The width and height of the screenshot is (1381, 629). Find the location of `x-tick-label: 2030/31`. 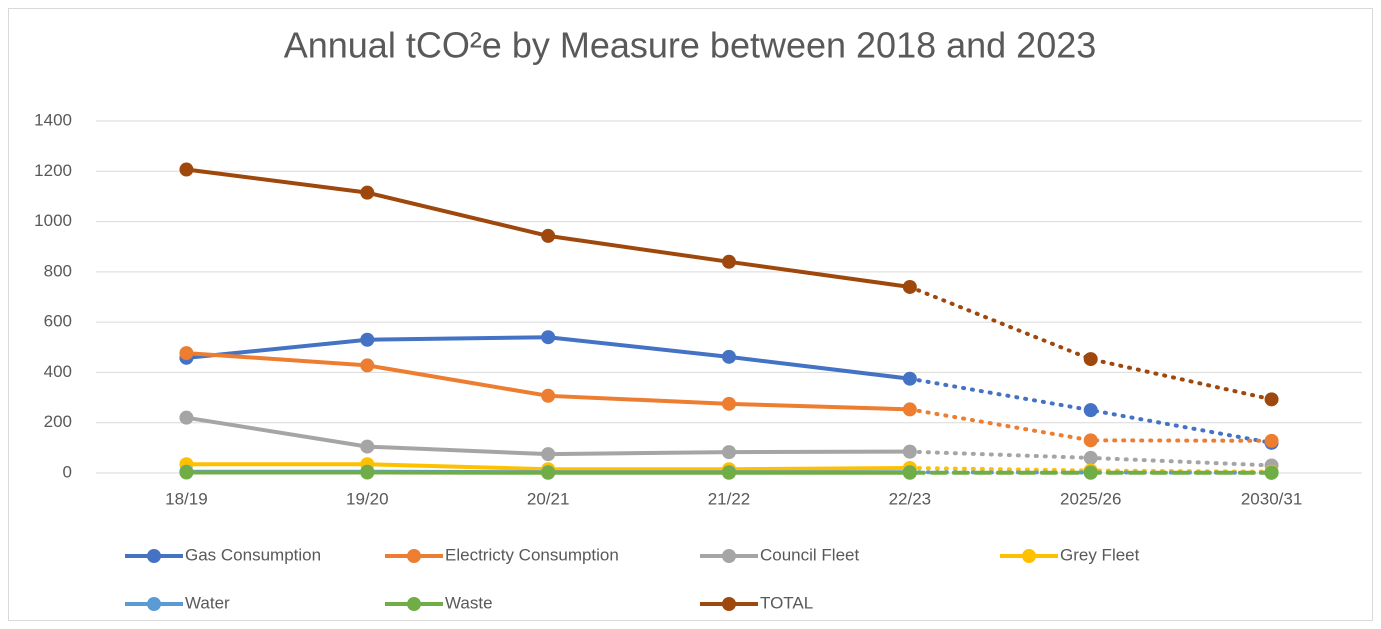

x-tick-label: 2030/31 is located at coordinates (1271, 498).